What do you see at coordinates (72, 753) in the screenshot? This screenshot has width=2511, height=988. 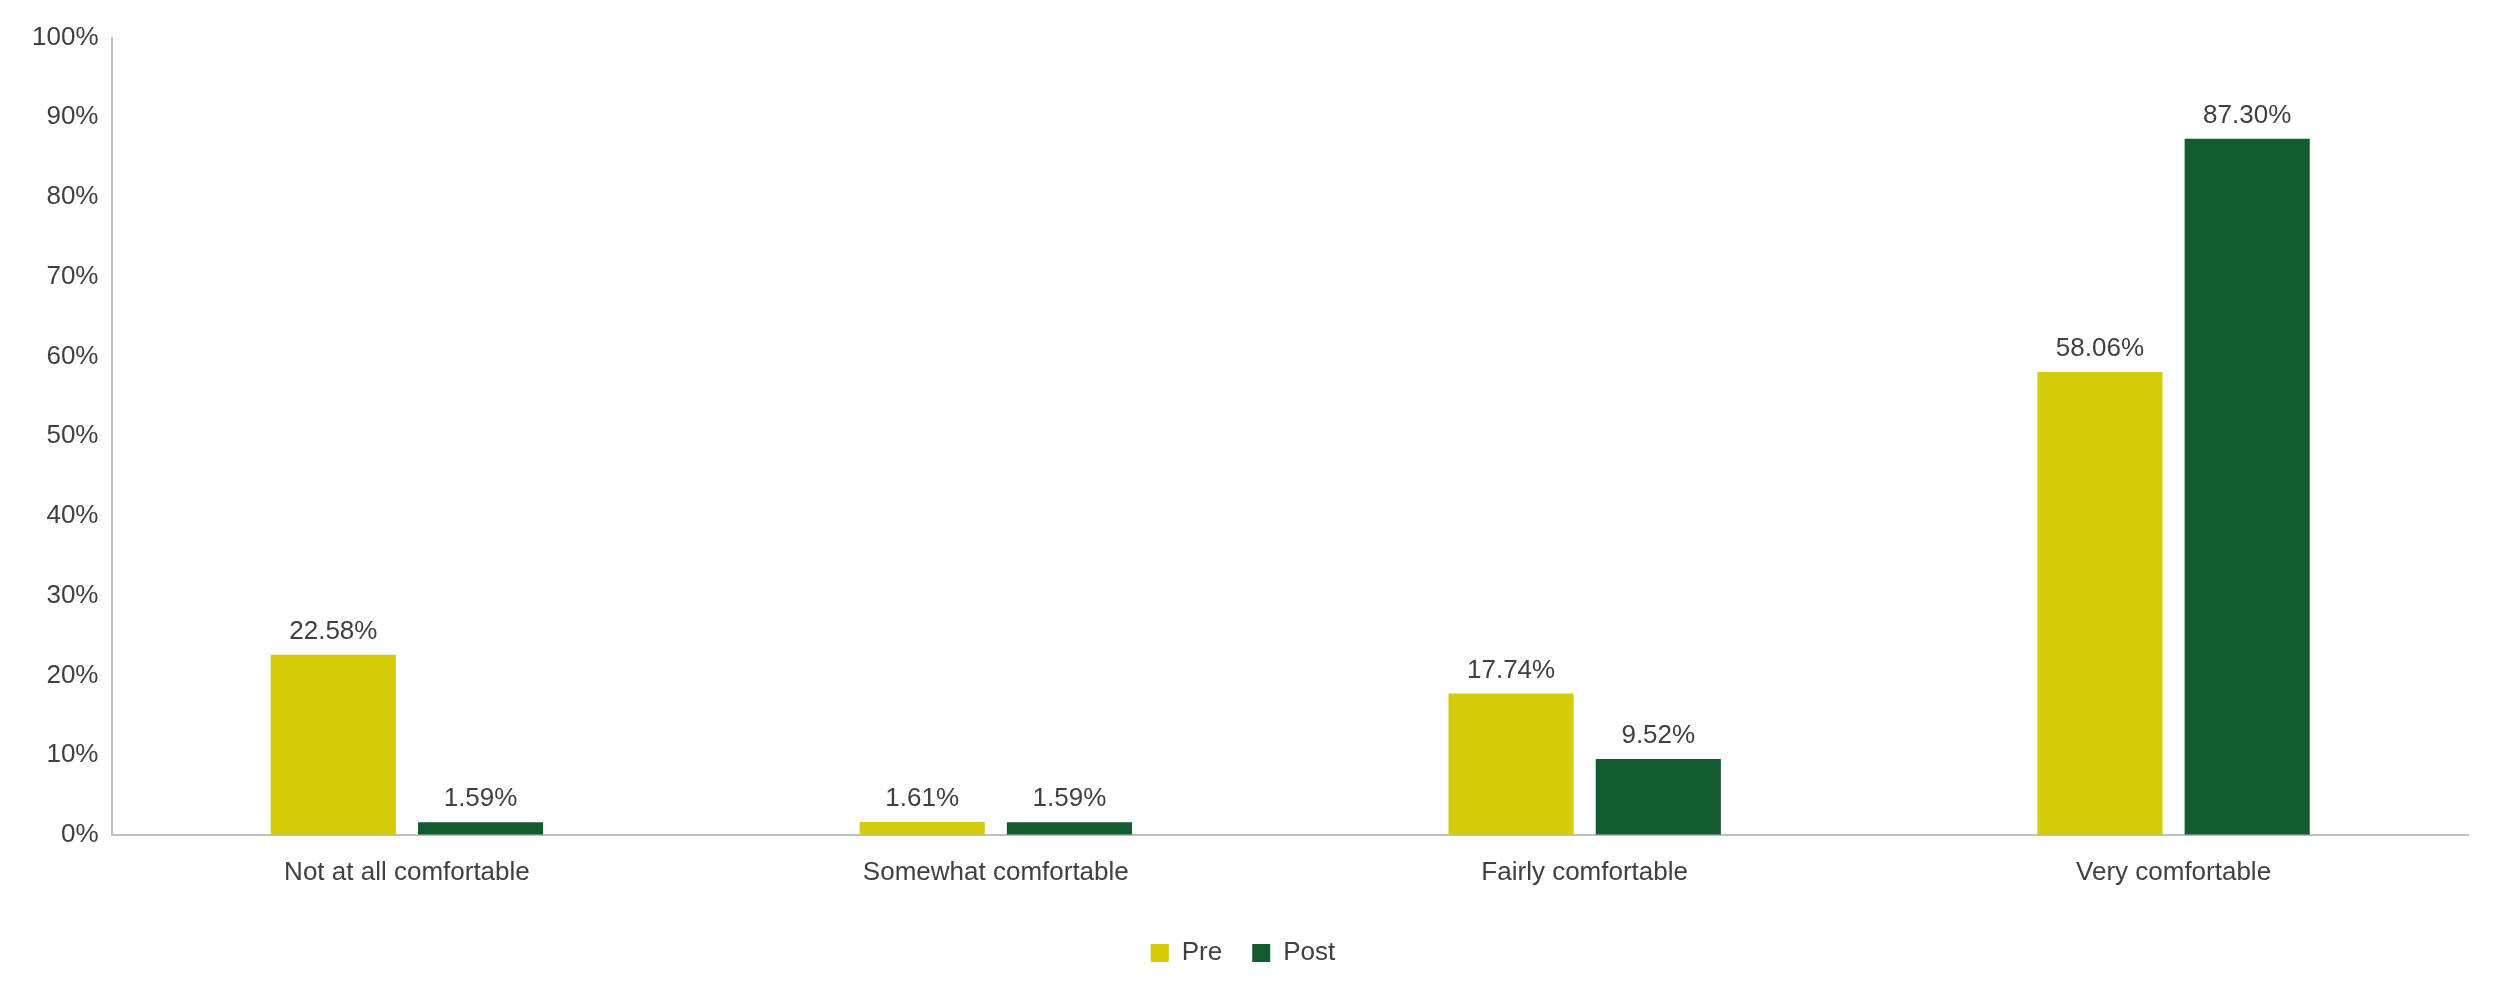 I see `y-tick-label: 10%` at bounding box center [72, 753].